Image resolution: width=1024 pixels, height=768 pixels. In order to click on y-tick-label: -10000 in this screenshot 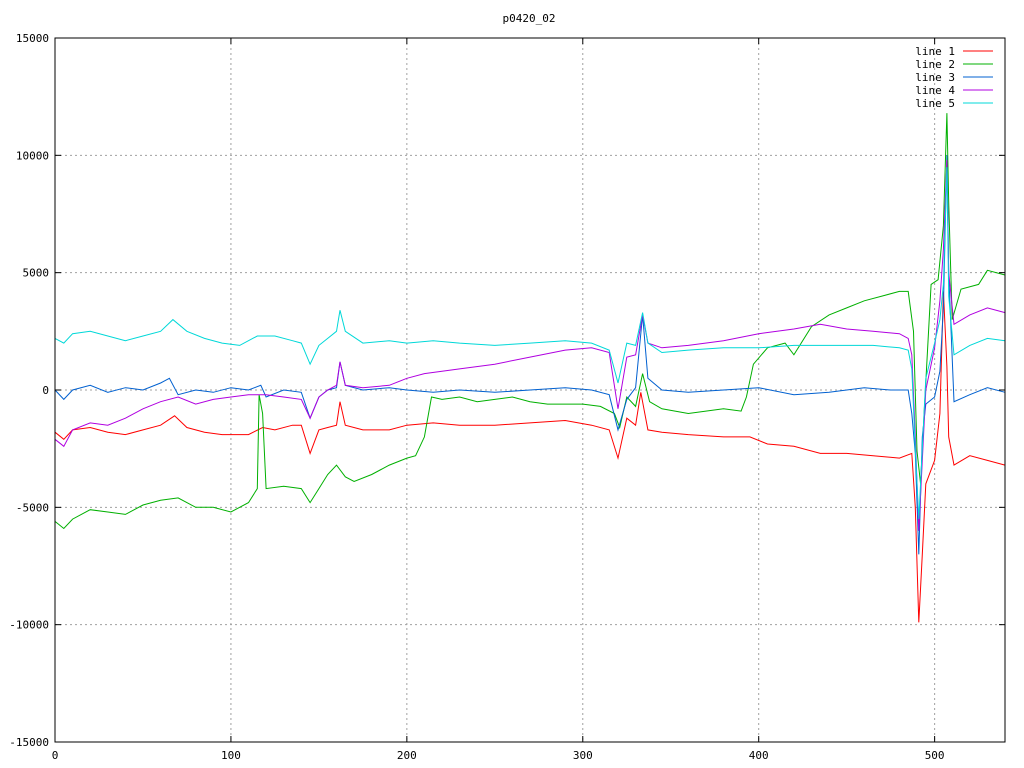, I will do `click(29, 625)`.